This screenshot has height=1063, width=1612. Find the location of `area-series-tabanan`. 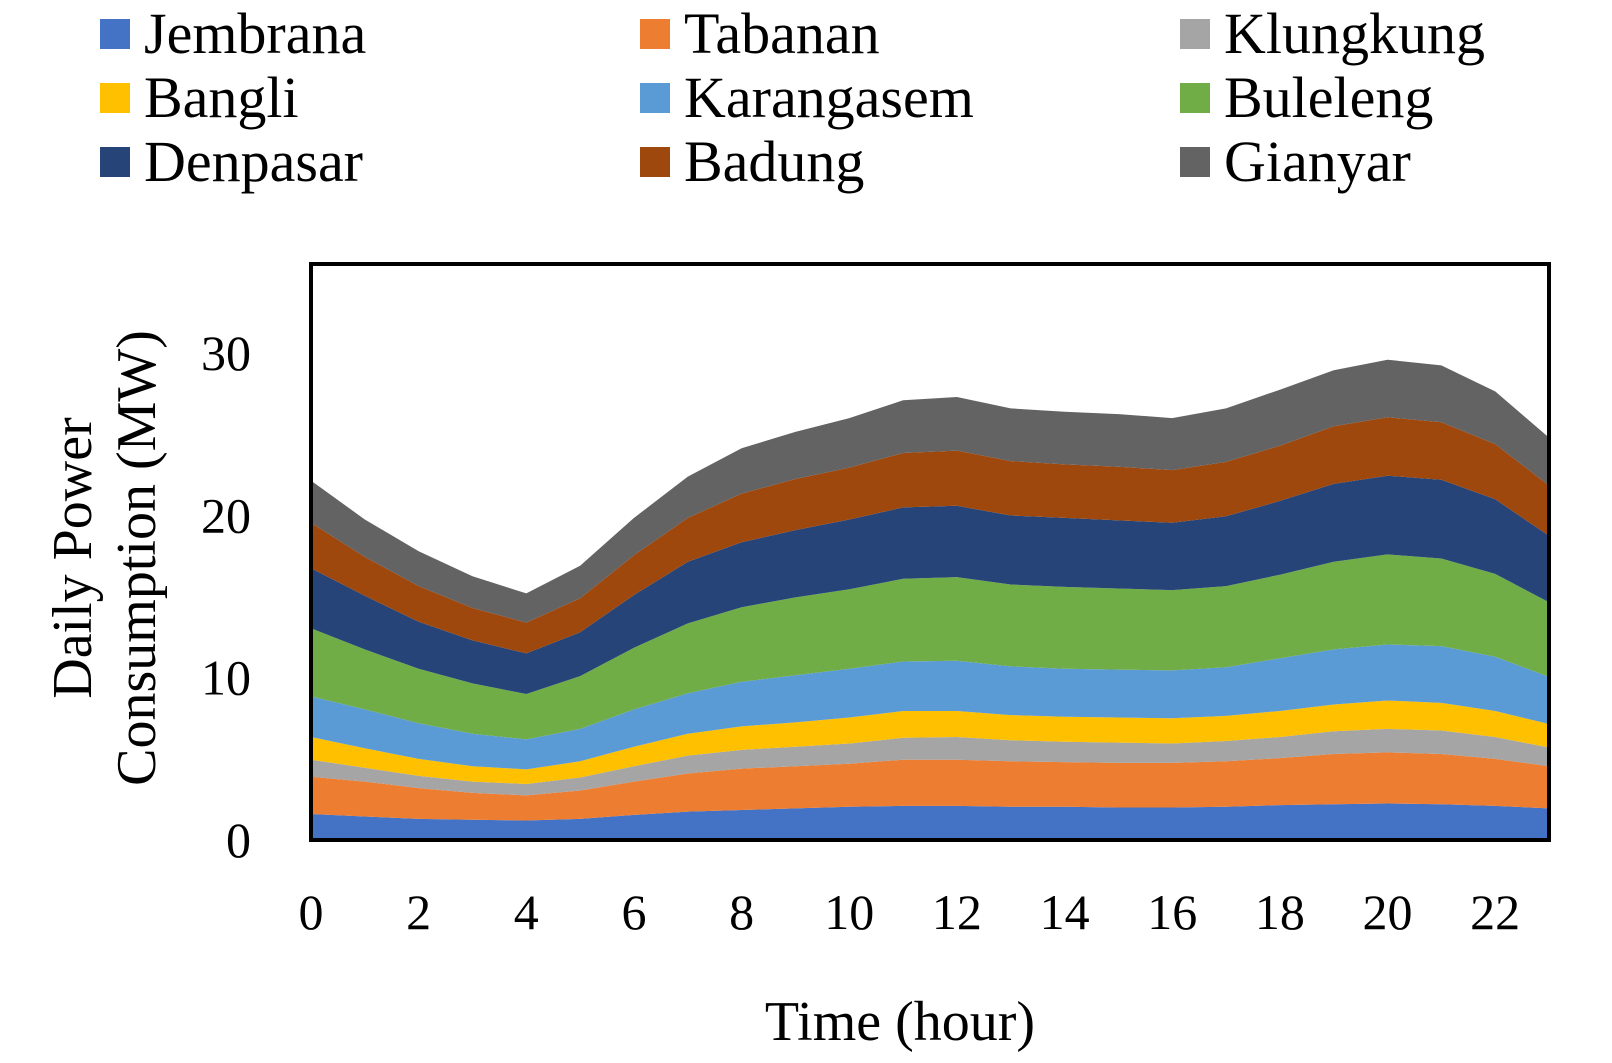

area-series-tabanan is located at coordinates (930, 786).